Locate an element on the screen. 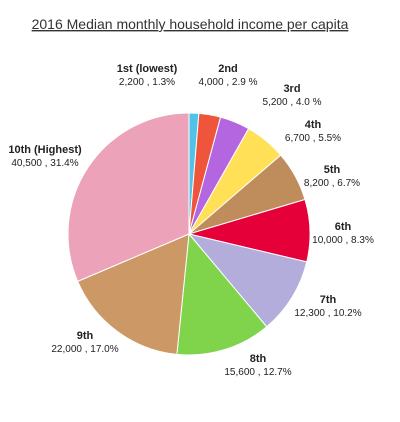  slice-label-name-8: 8th is located at coordinates (258, 359).